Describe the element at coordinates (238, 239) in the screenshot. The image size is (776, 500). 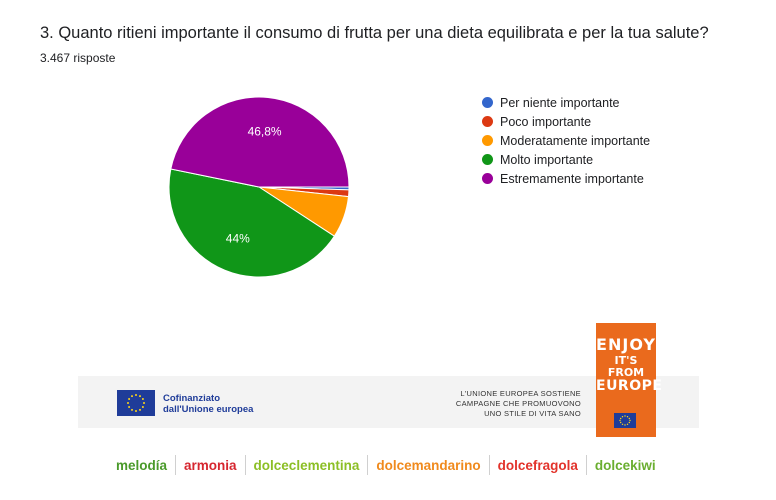
I see `pie-data-label: 44%` at that location.